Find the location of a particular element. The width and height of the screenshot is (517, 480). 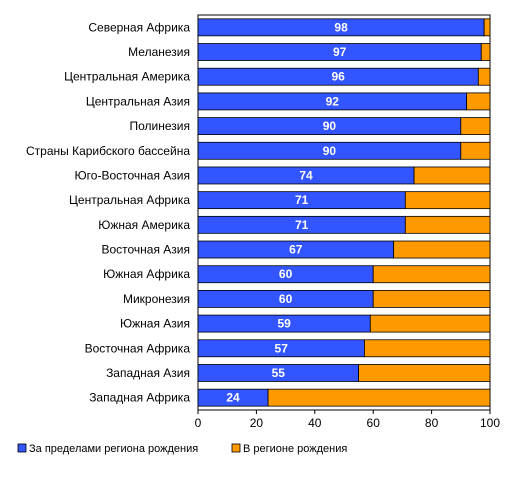

category-label: Южная Америка is located at coordinates (144, 225).